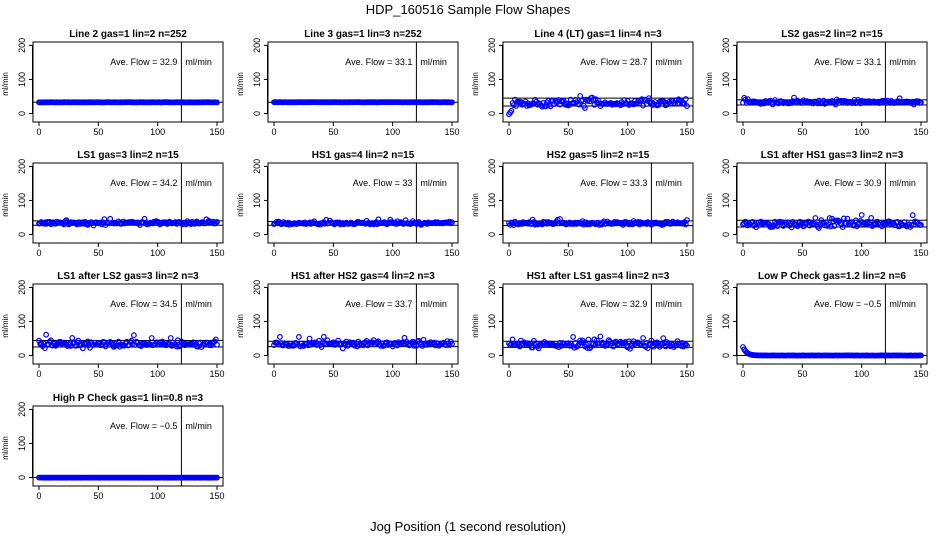  Describe the element at coordinates (128, 276) in the screenshot. I see `subplot-title: LS1 after LS2 gas=3 lin=2 n=3` at that location.